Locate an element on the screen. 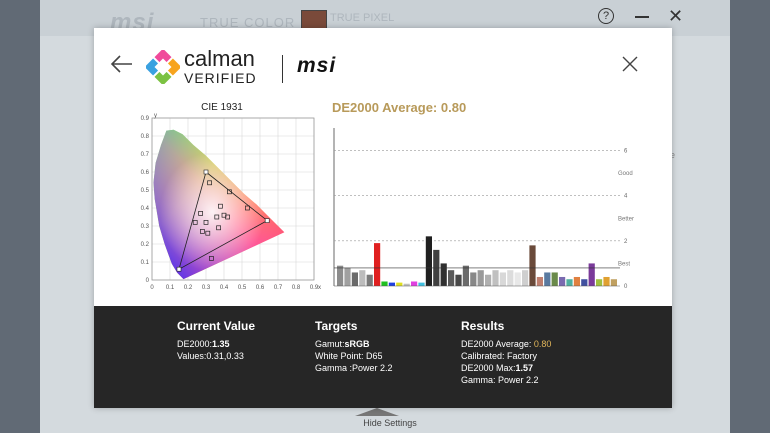 The height and width of the screenshot is (433, 770). bar-y-tick: 2 is located at coordinates (626, 242).